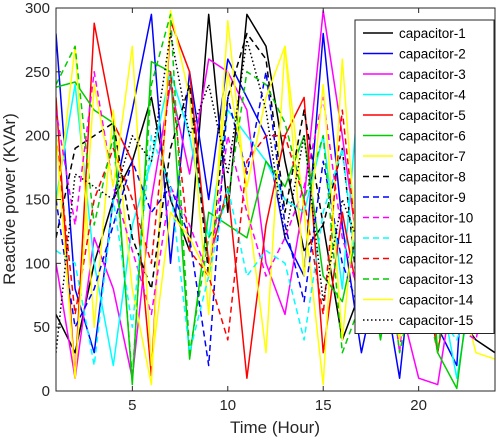  Describe the element at coordinates (432, 136) in the screenshot. I see `legend-label-6: capacitor-6` at that location.